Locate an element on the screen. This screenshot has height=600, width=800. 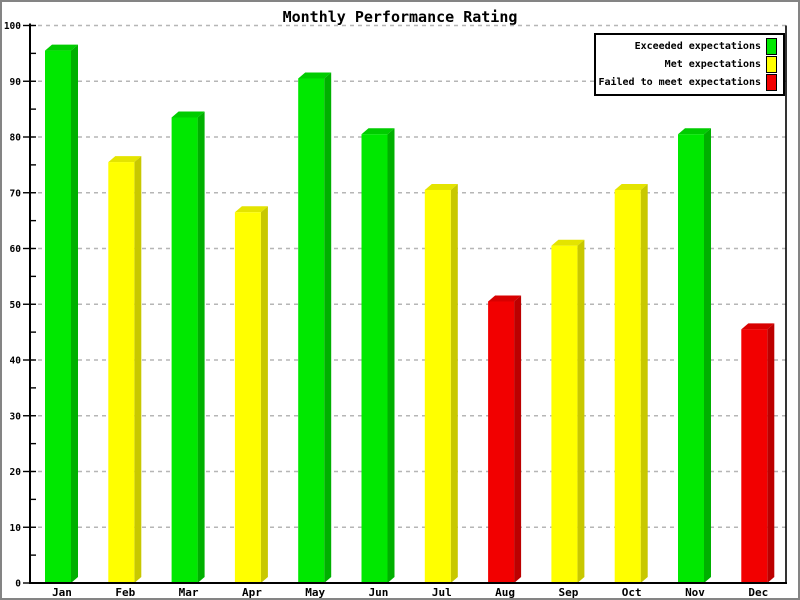
x-axis-label-jul: Jul is located at coordinates (442, 592).